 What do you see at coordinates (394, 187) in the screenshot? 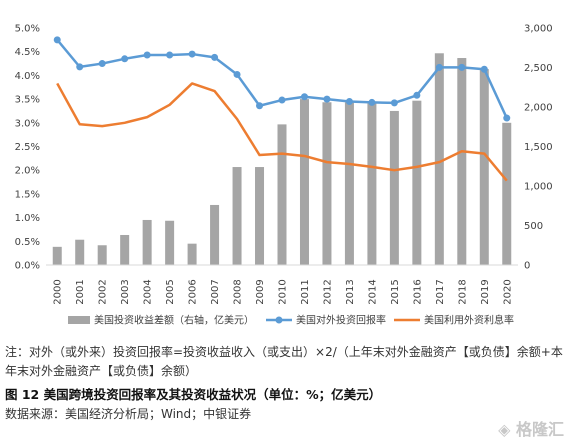
I see `bar-2015` at bounding box center [394, 187].